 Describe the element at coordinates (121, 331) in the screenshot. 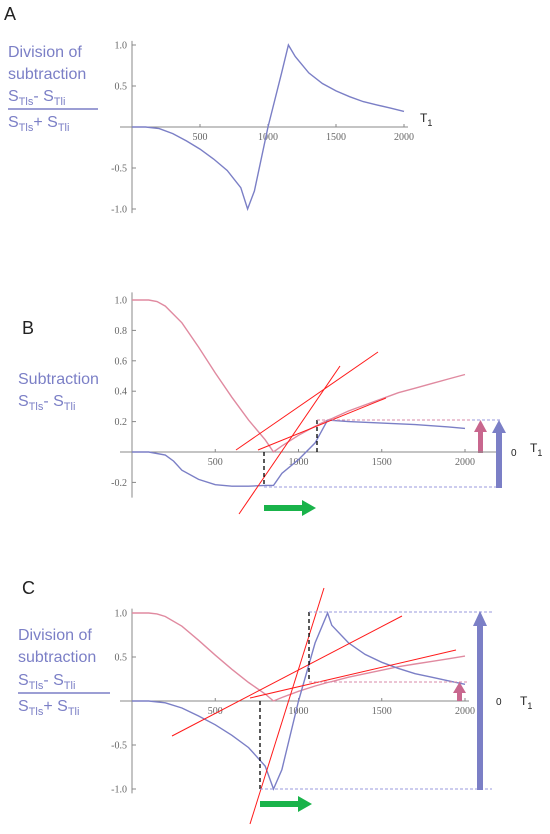

I see `panel-b-y-tick-label: 0.8` at that location.